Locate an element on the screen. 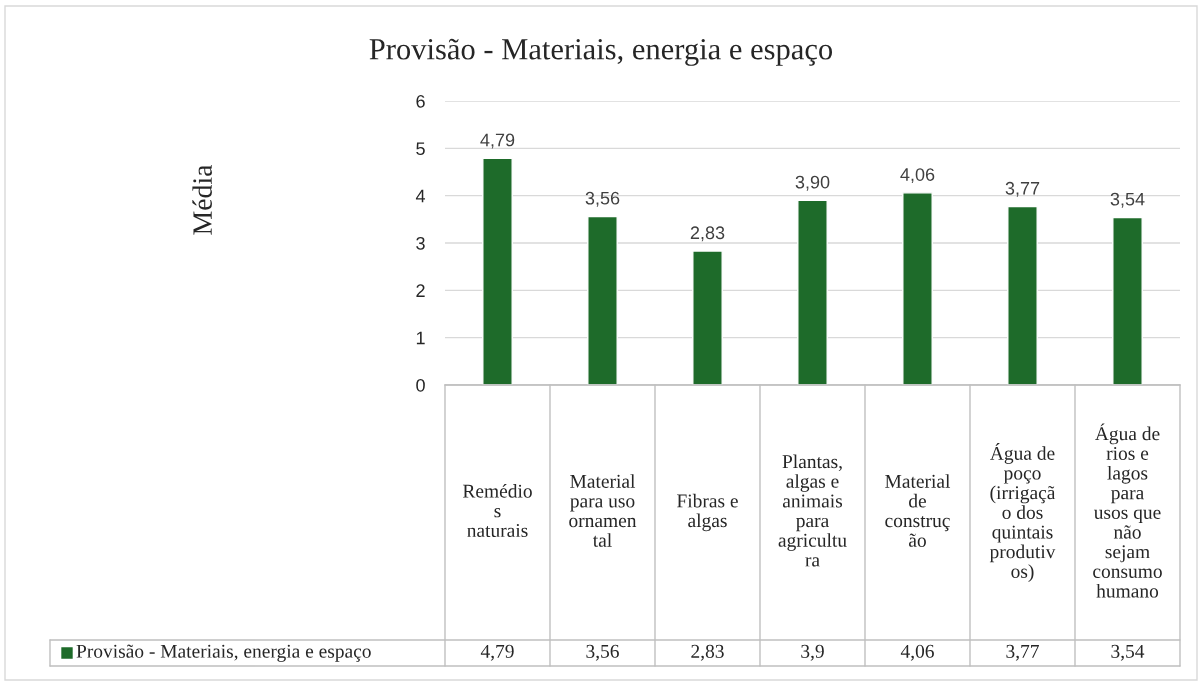  y-tick-label: 6 is located at coordinates (420, 101).